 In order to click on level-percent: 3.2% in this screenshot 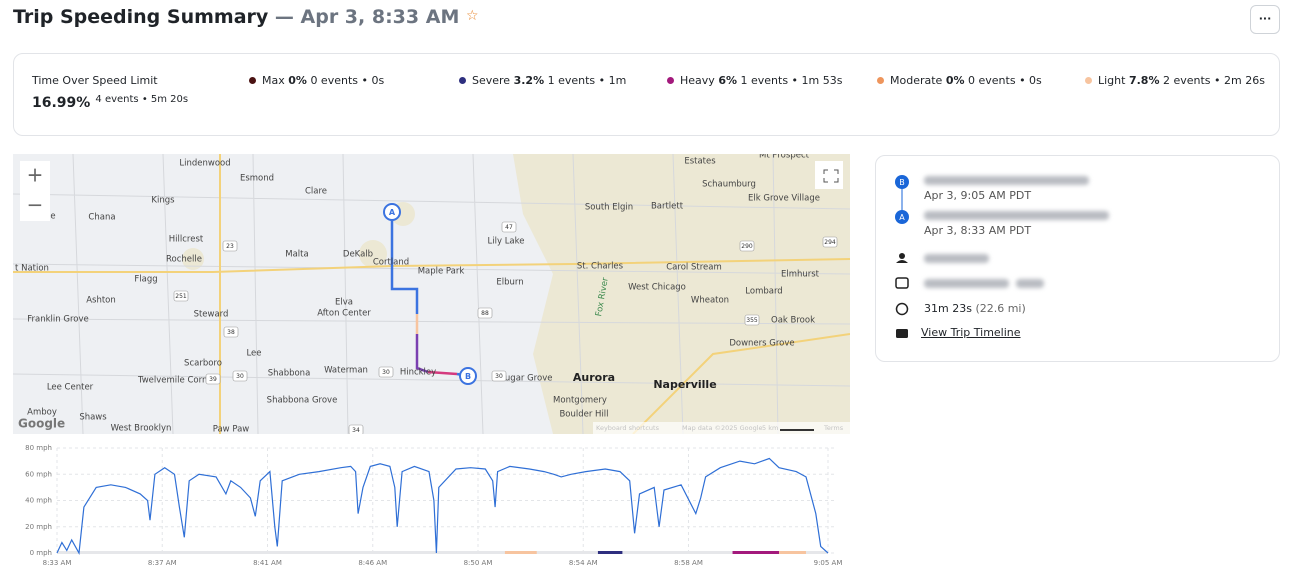, I will do `click(529, 80)`.